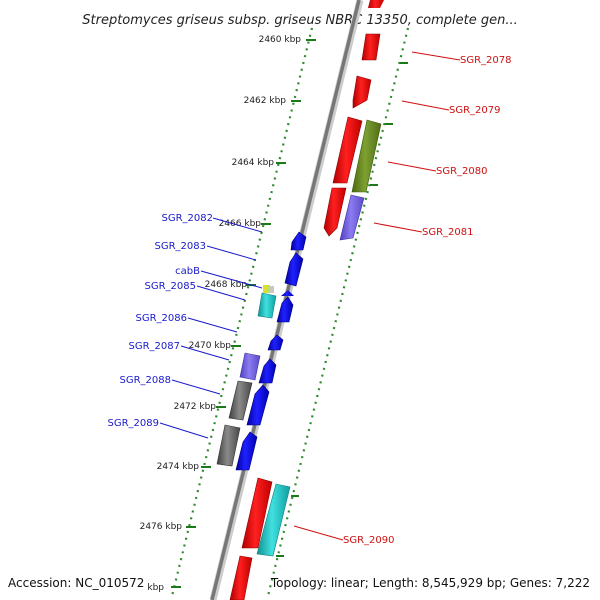 This screenshot has height=600, width=600. Describe the element at coordinates (240, 400) in the screenshot. I see `gene-sgr-2088` at that location.